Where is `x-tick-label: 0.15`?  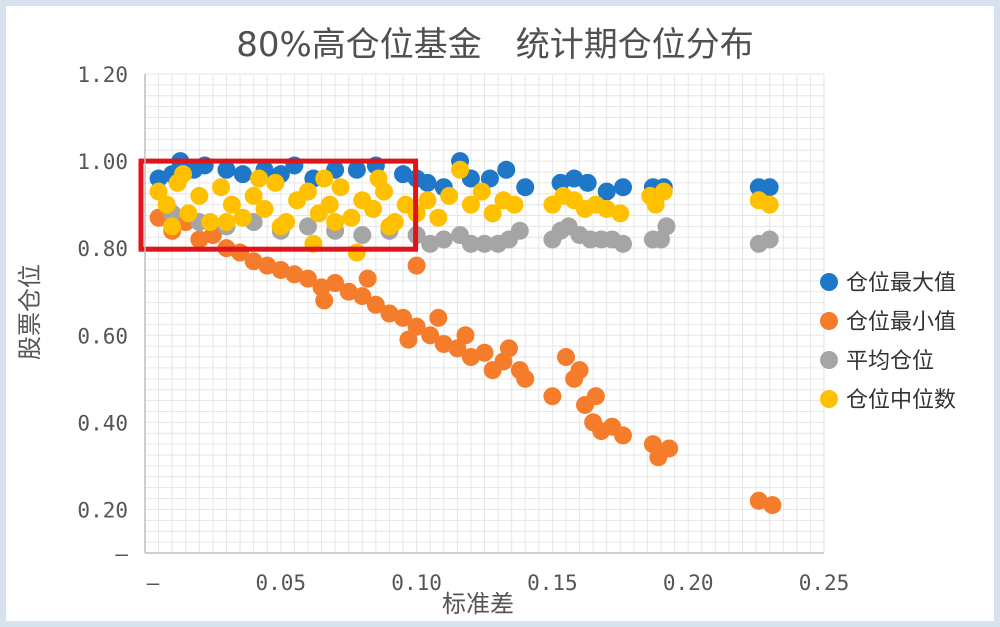 x-tick-label: 0.15 is located at coordinates (552, 583).